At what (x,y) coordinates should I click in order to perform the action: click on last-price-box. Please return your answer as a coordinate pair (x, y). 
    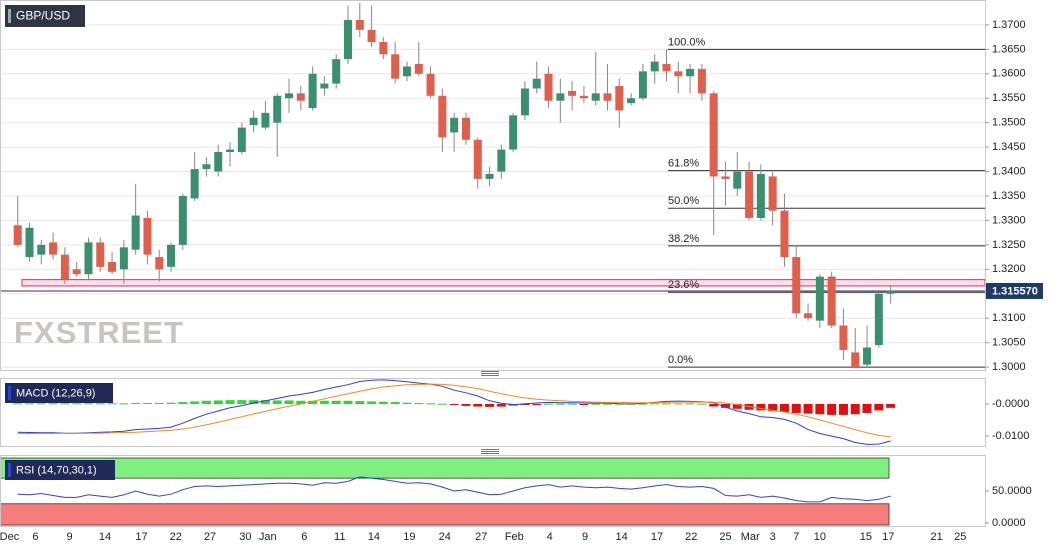
    Looking at the image, I should click on (1014, 290).